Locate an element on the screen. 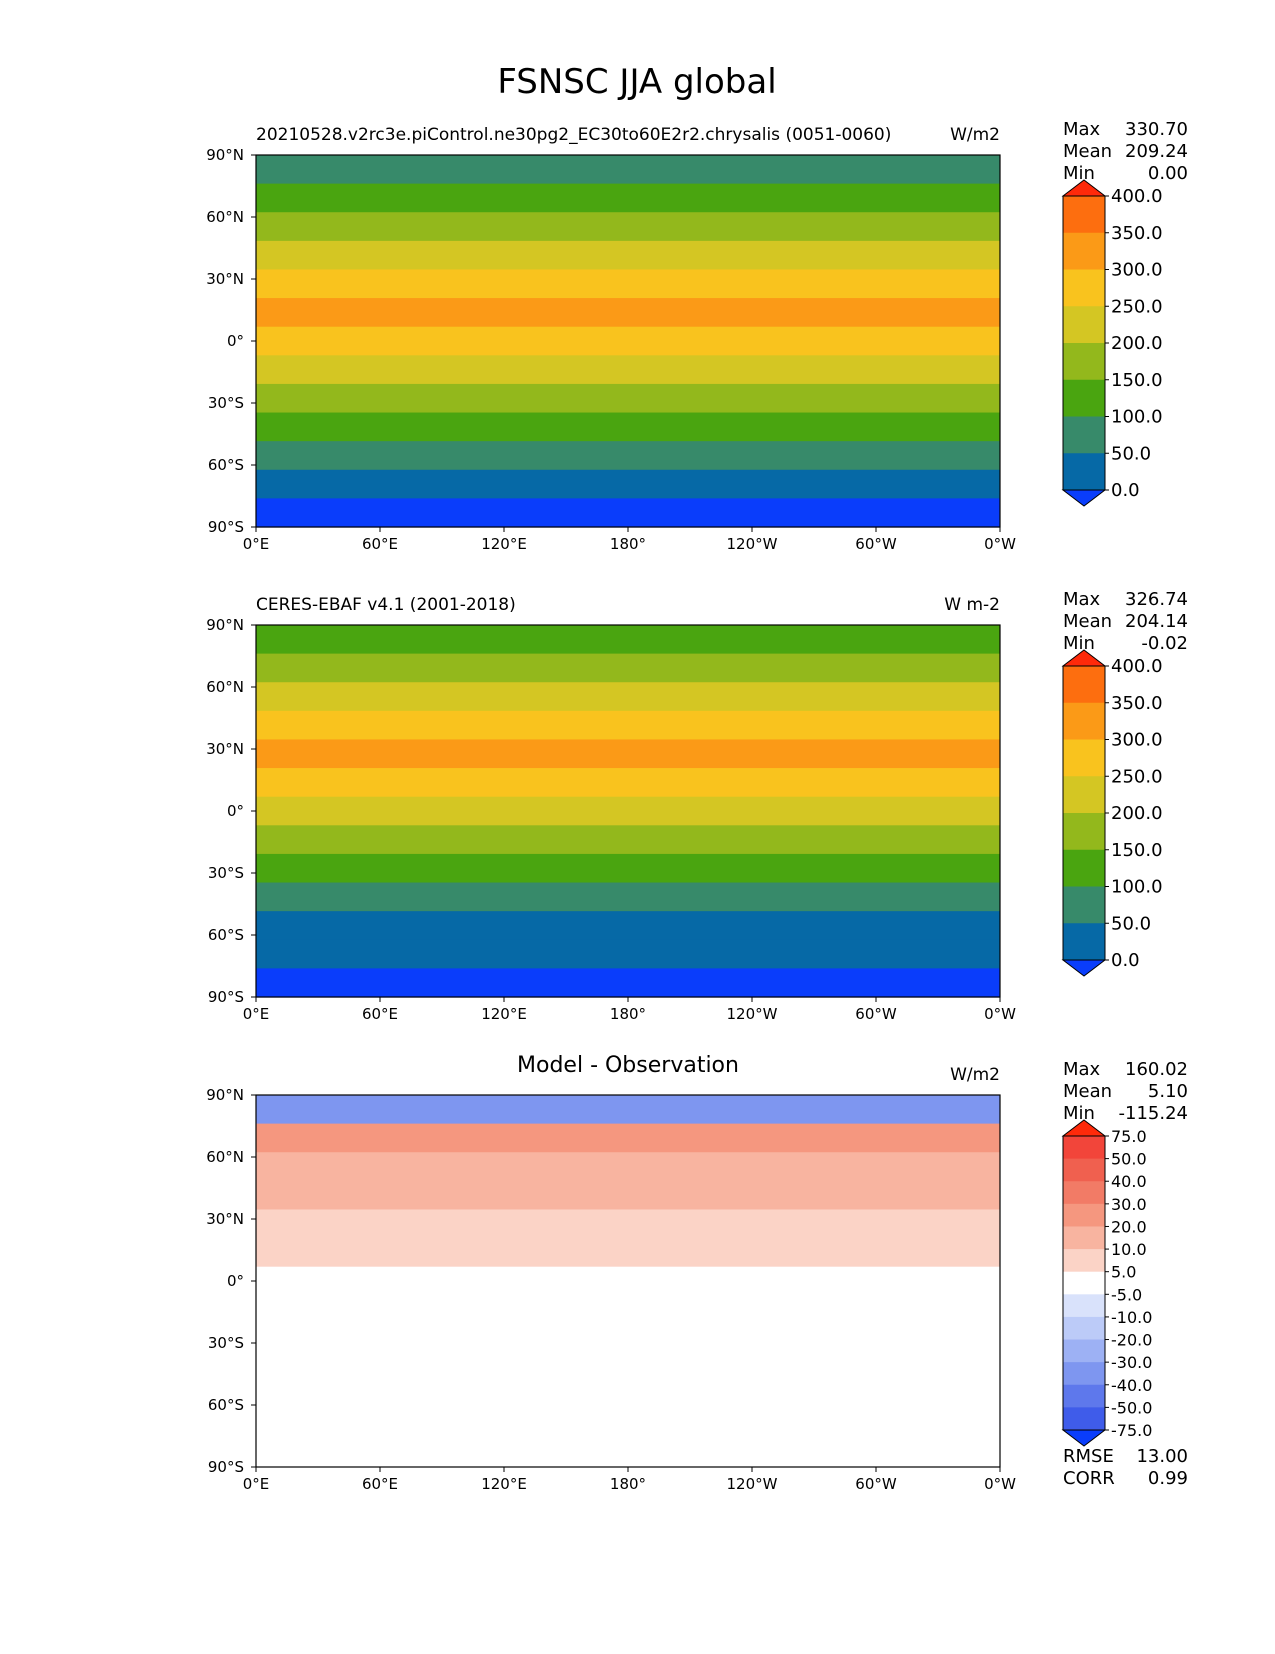  rmse-value: 13.00 is located at coordinates (1162, 1456).